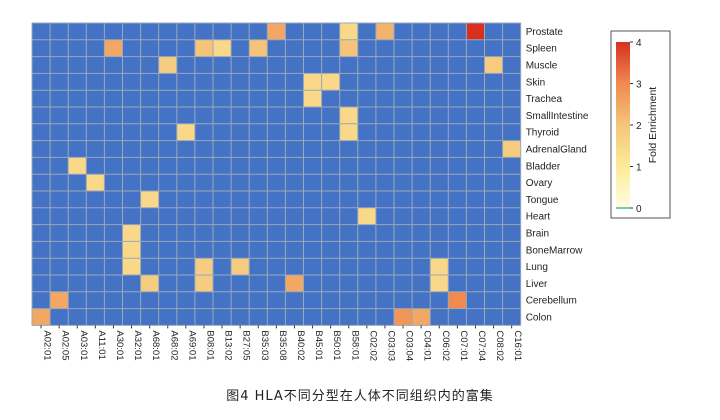 The height and width of the screenshot is (420, 720). Describe the element at coordinates (445, 345) in the screenshot. I see `x-label-c06-02: C06:02` at that location.